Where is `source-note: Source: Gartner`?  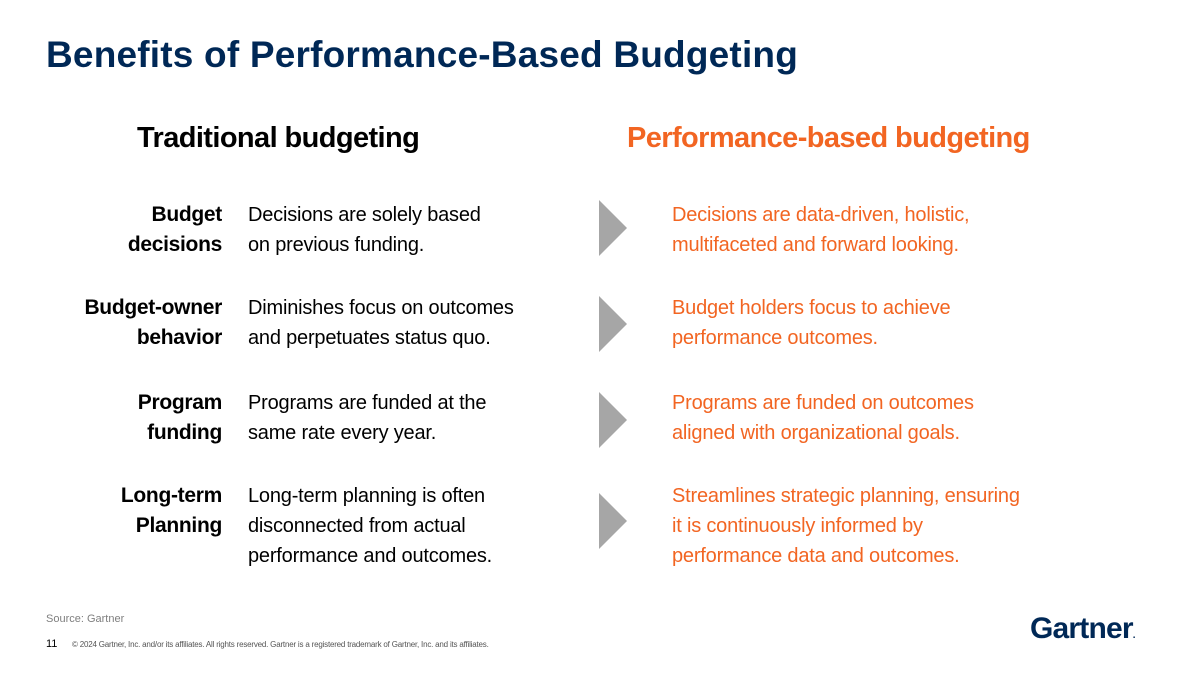 source-note: Source: Gartner is located at coordinates (85, 619).